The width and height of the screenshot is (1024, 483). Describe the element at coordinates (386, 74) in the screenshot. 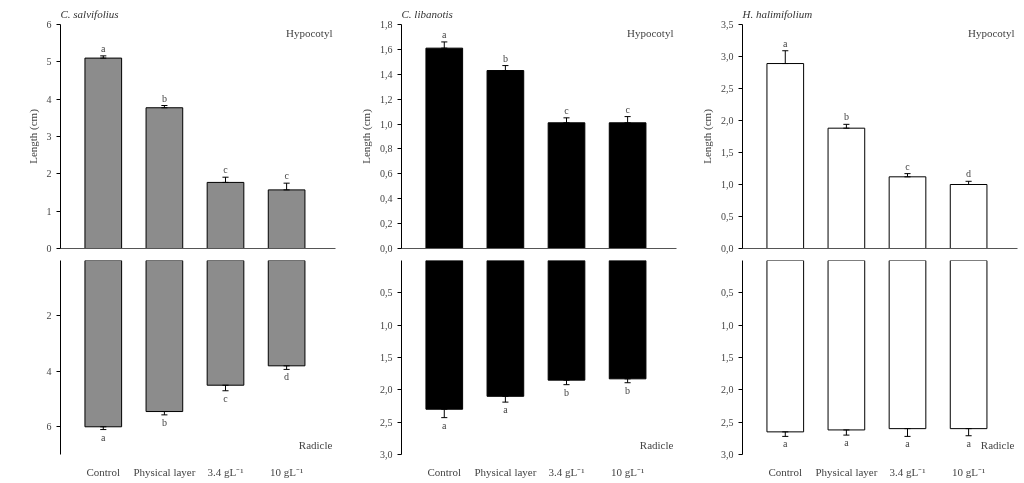

I see `y-tick-label: 1,4` at that location.